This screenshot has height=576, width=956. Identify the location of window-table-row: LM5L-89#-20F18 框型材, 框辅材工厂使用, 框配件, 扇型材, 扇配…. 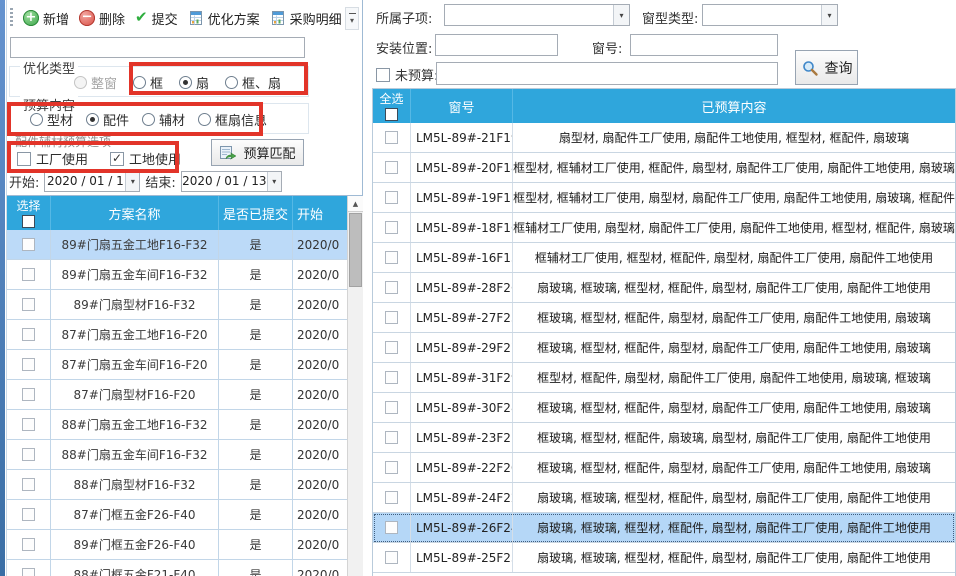
(664, 168).